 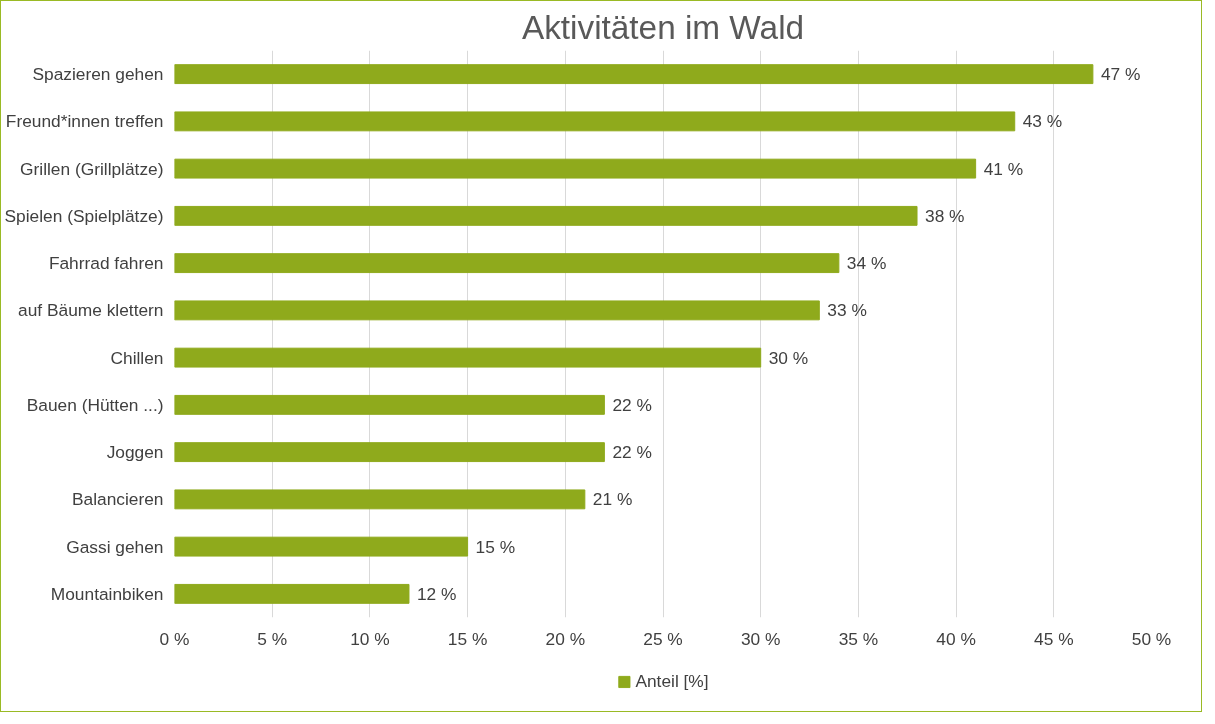 What do you see at coordinates (115, 546) in the screenshot?
I see `y-tick-label: Gassi gehen` at bounding box center [115, 546].